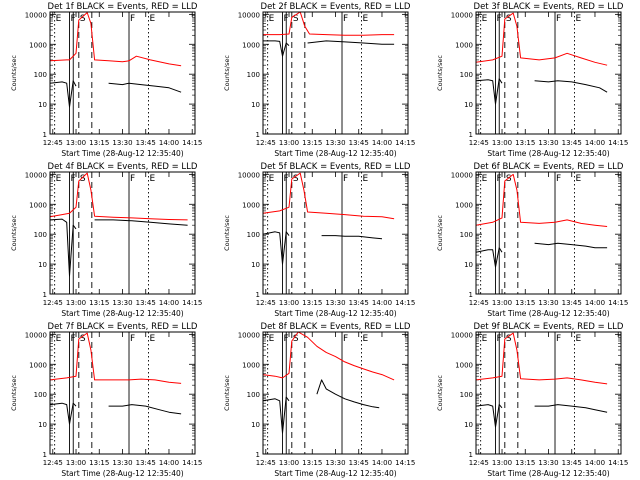  Describe the element at coordinates (549, 167) in the screenshot. I see `chart-title: Det 6f BLACK = Events, RED = LLD` at that location.